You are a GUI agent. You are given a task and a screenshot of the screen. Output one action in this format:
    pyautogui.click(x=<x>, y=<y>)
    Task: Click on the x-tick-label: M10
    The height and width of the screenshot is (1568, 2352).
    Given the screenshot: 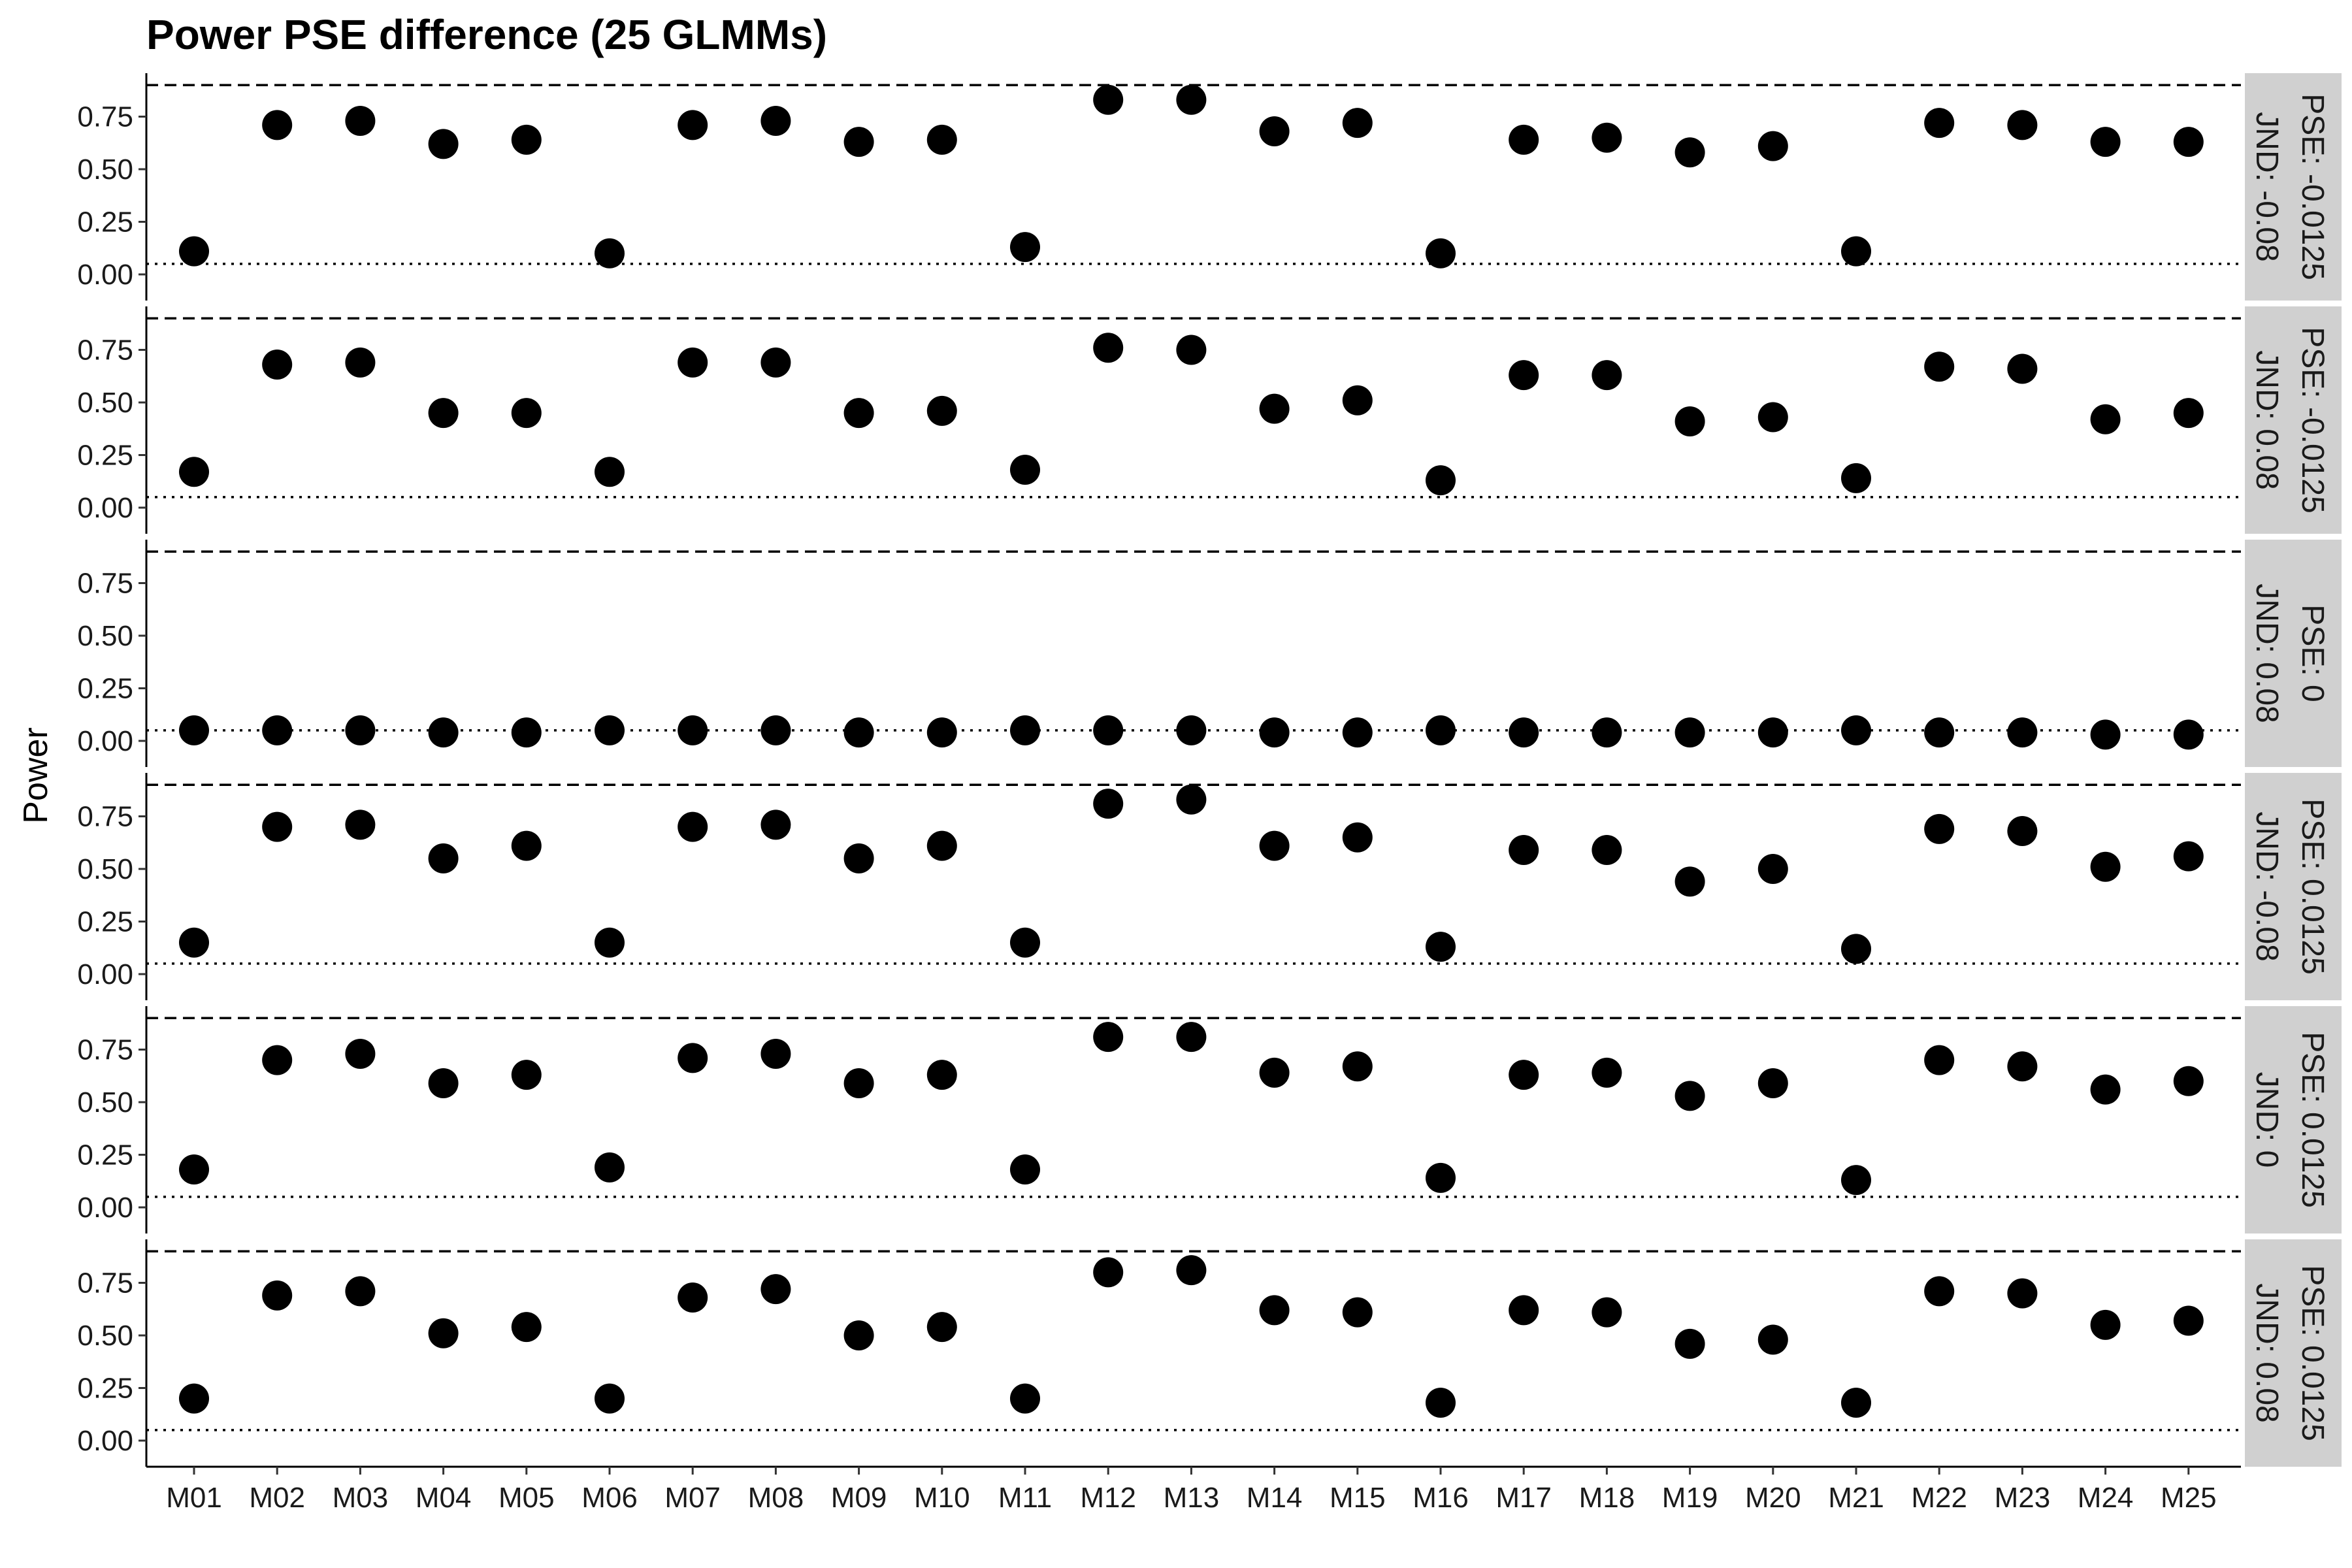 What is the action you would take?
    pyautogui.click(x=942, y=1498)
    